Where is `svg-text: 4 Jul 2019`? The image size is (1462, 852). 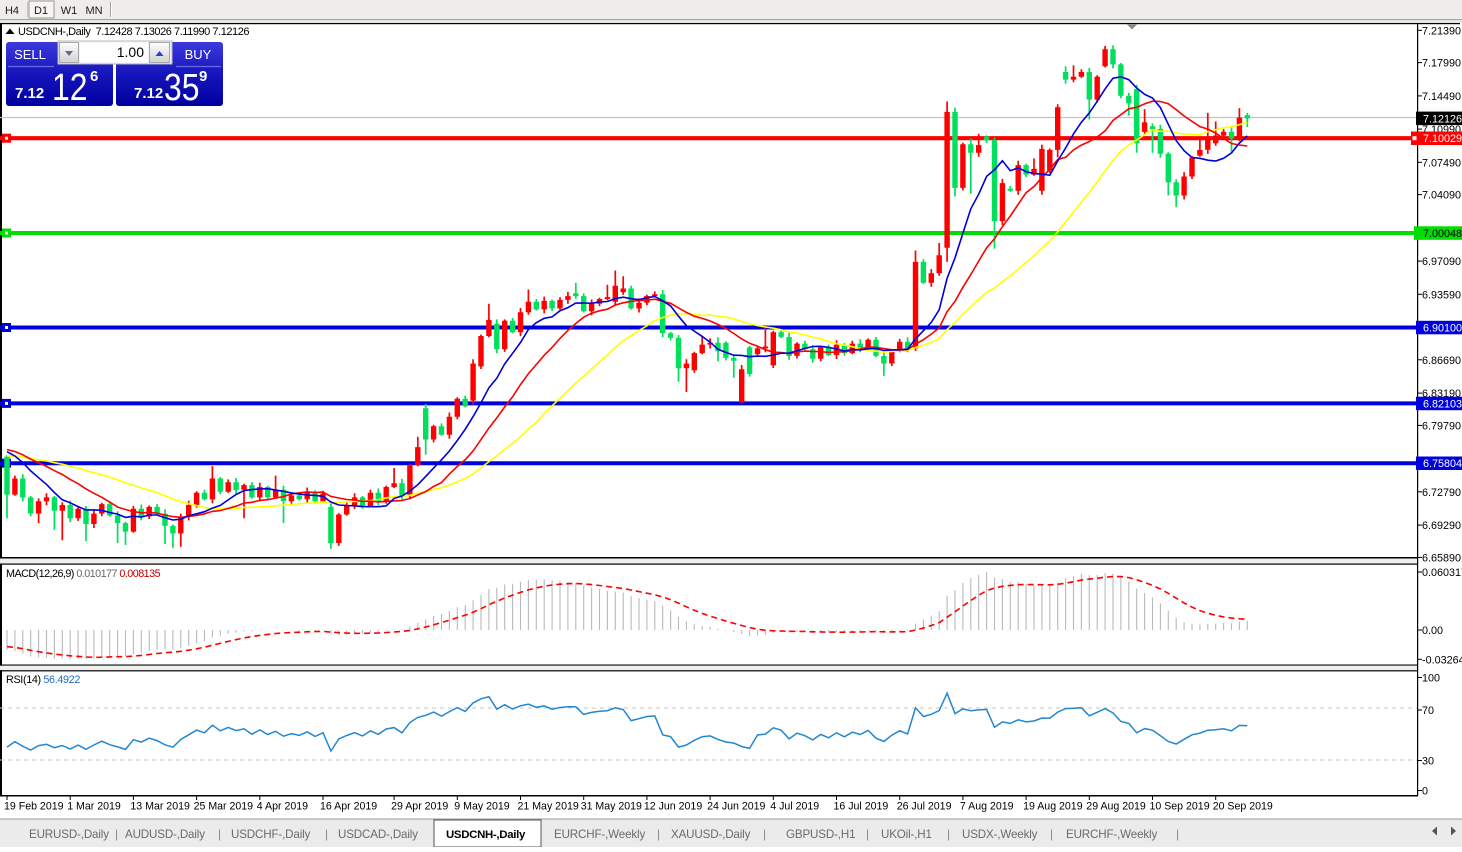
svg-text: 4 Jul 2019 is located at coordinates (794, 807).